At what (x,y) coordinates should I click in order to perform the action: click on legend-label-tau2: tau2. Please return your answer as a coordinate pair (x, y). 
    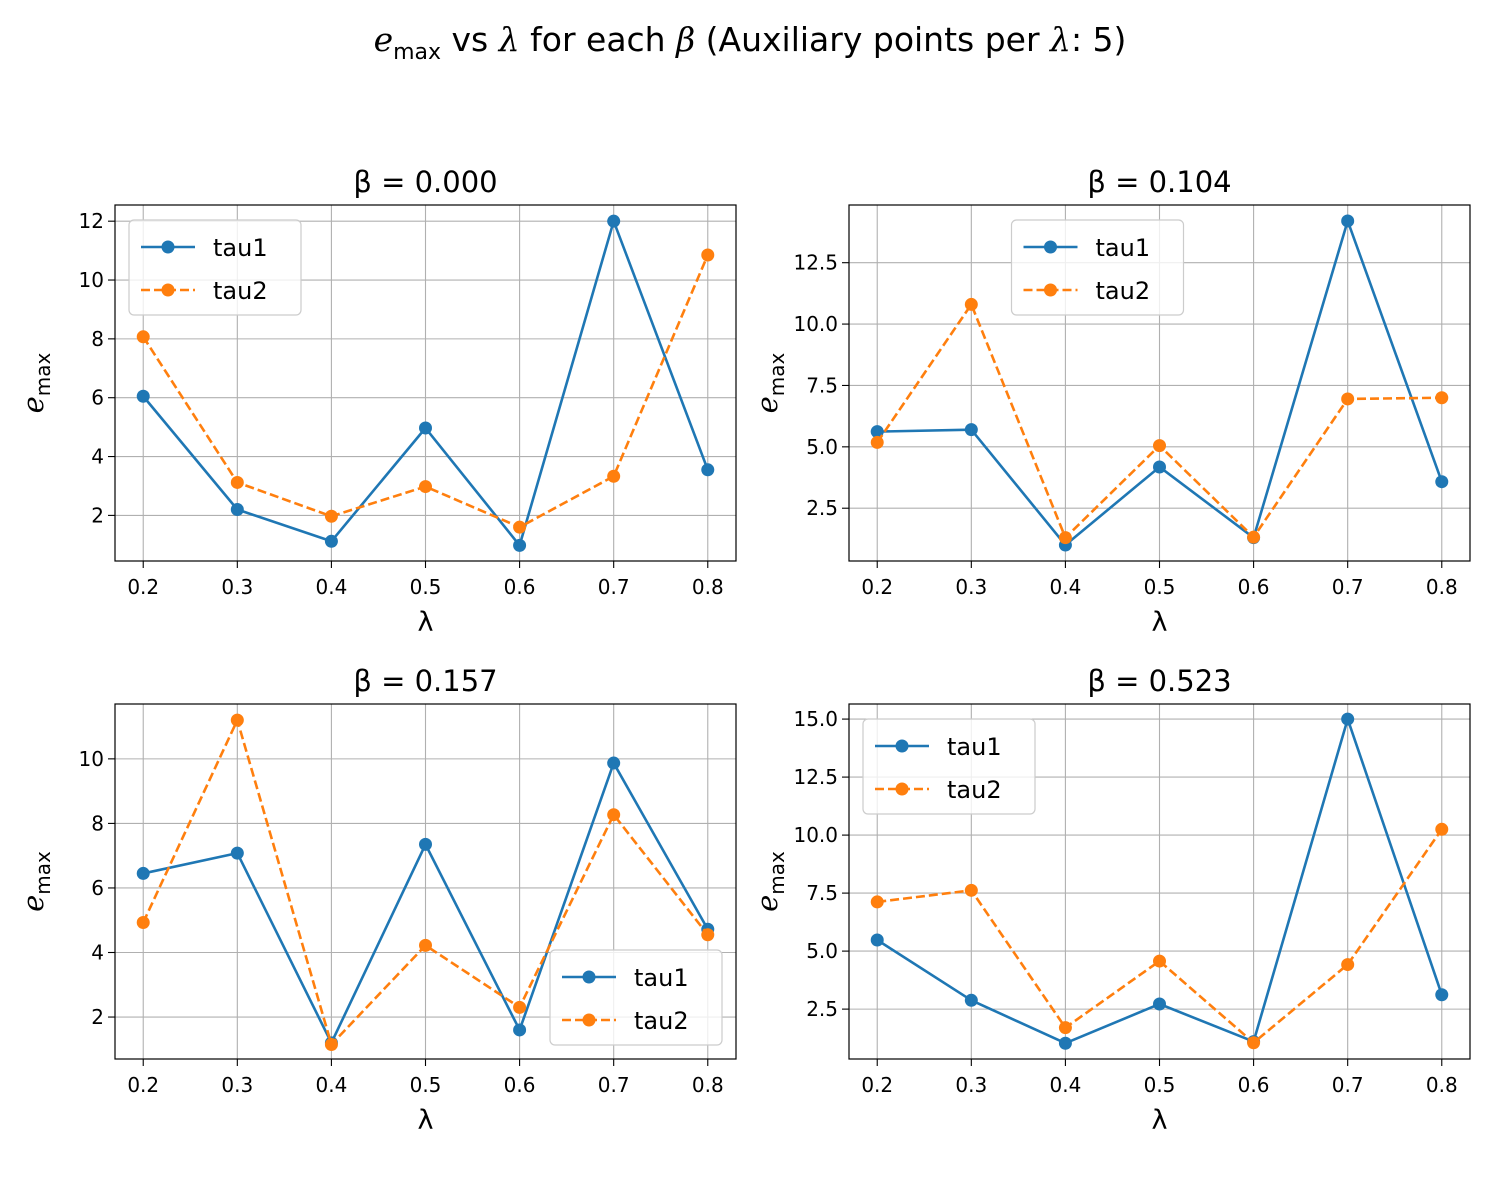
    Looking at the image, I should click on (974, 790).